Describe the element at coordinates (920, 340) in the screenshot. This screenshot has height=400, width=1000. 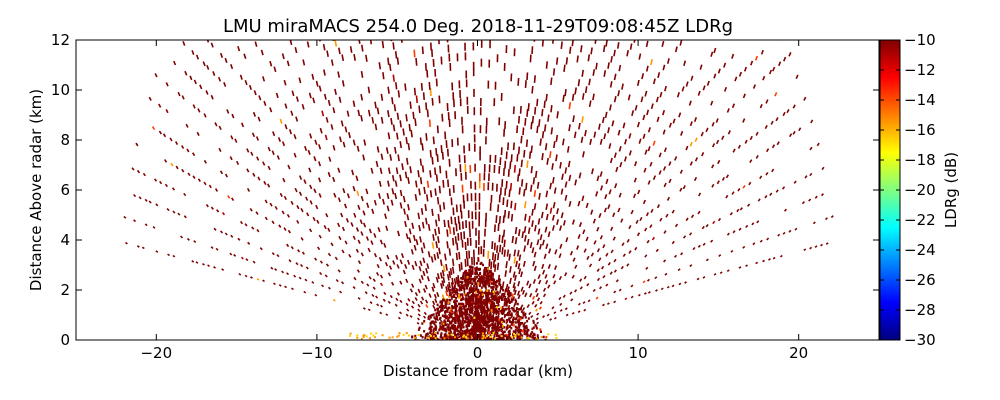
I see `colorbar-tick-label: −30` at that location.